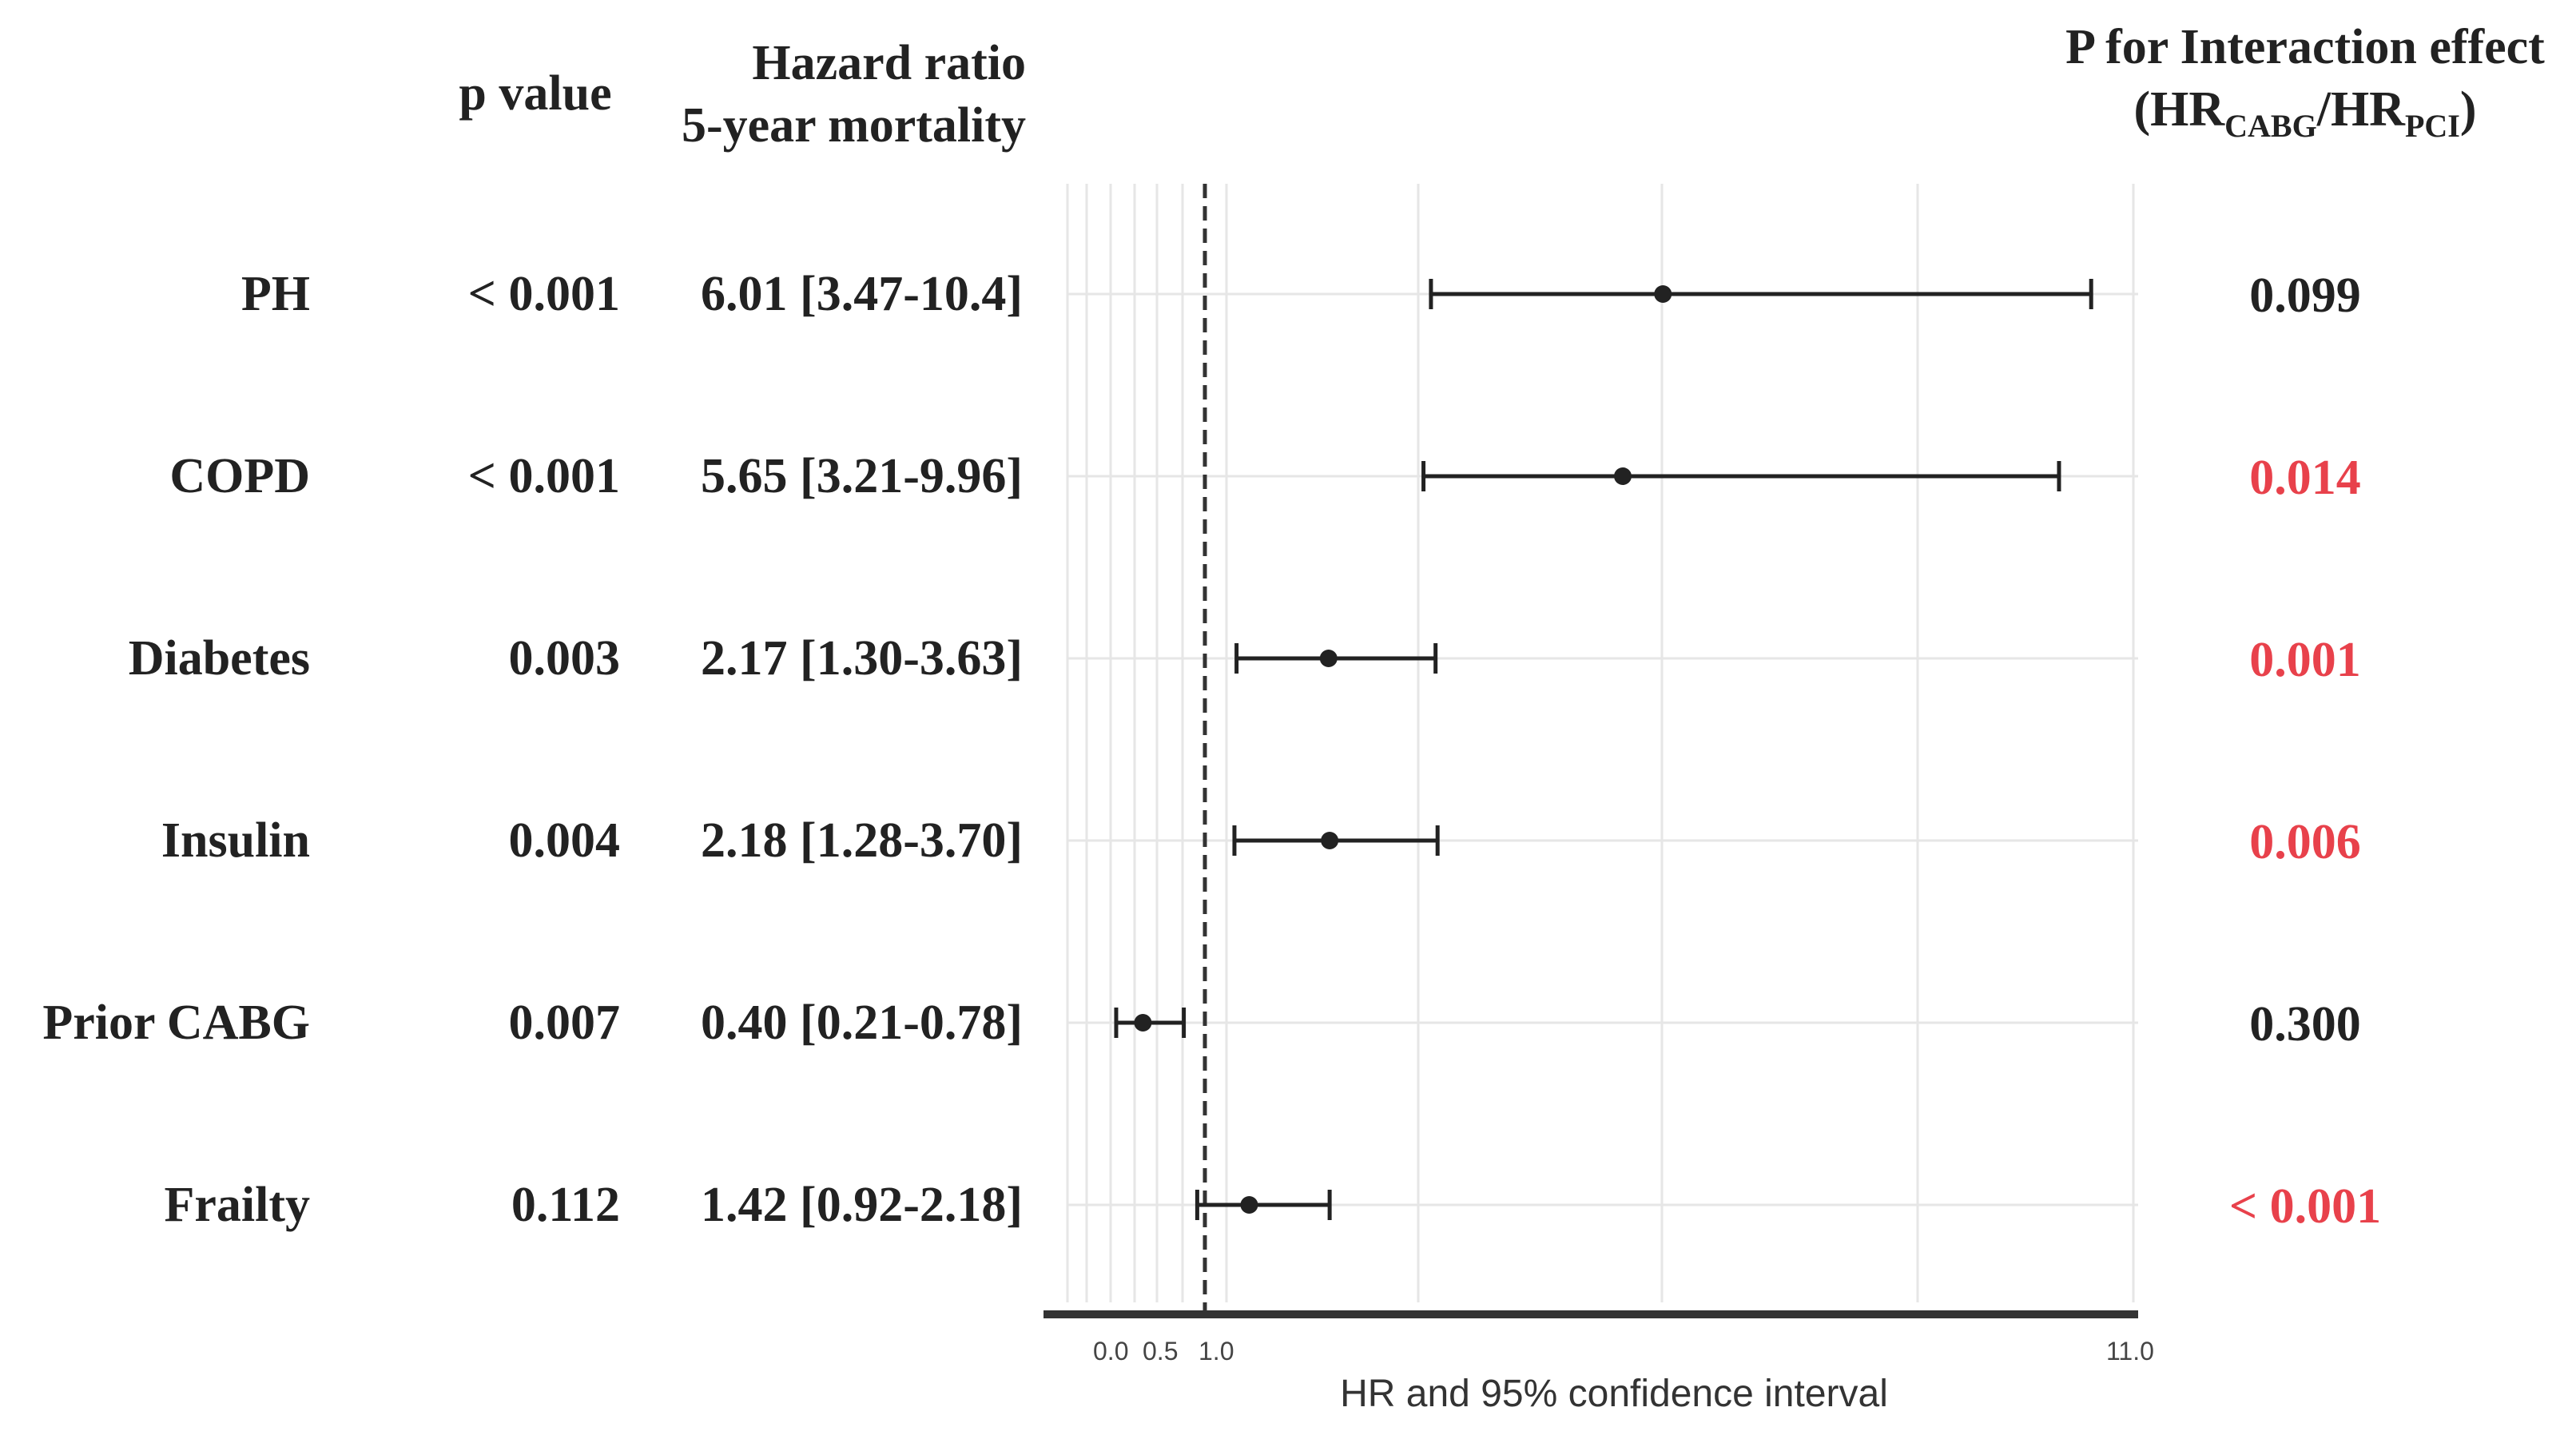 This screenshot has width=2576, height=1443. What do you see at coordinates (792, 94) in the screenshot?
I see `header-hazard-ratio: Hazard ratio 5-year mortality` at bounding box center [792, 94].